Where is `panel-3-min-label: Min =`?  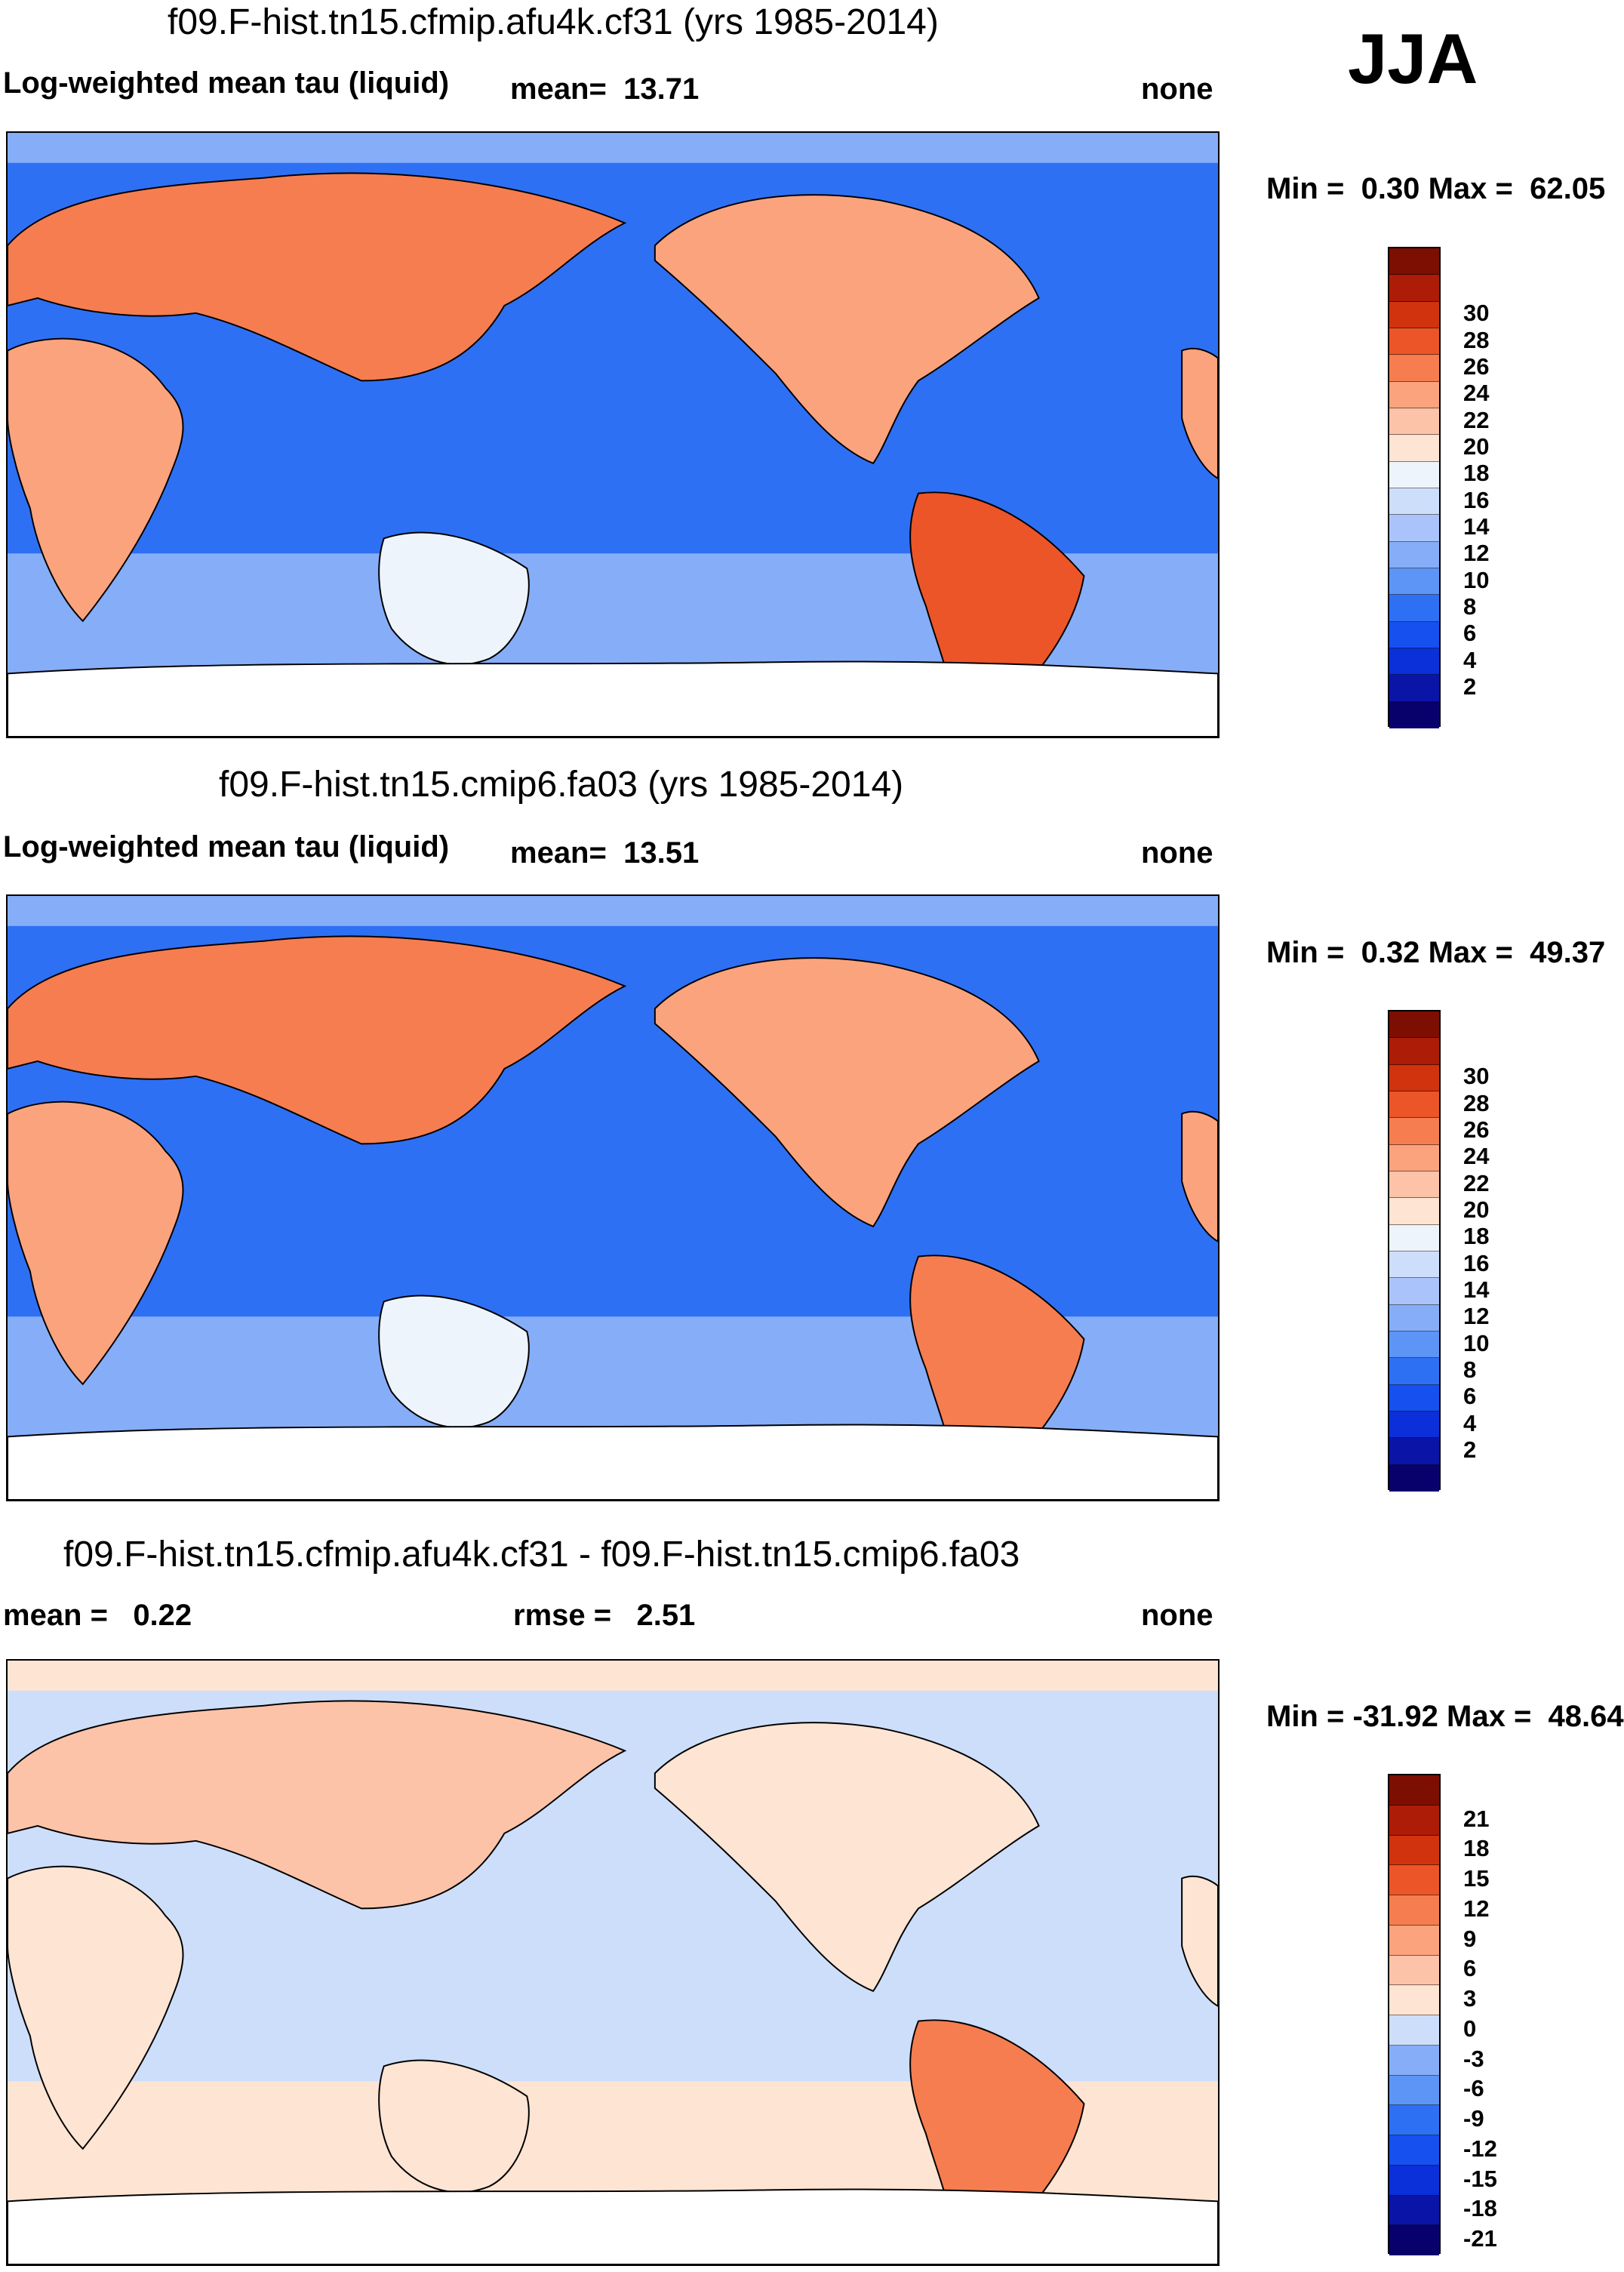
panel-3-min-label: Min = is located at coordinates (1305, 1717).